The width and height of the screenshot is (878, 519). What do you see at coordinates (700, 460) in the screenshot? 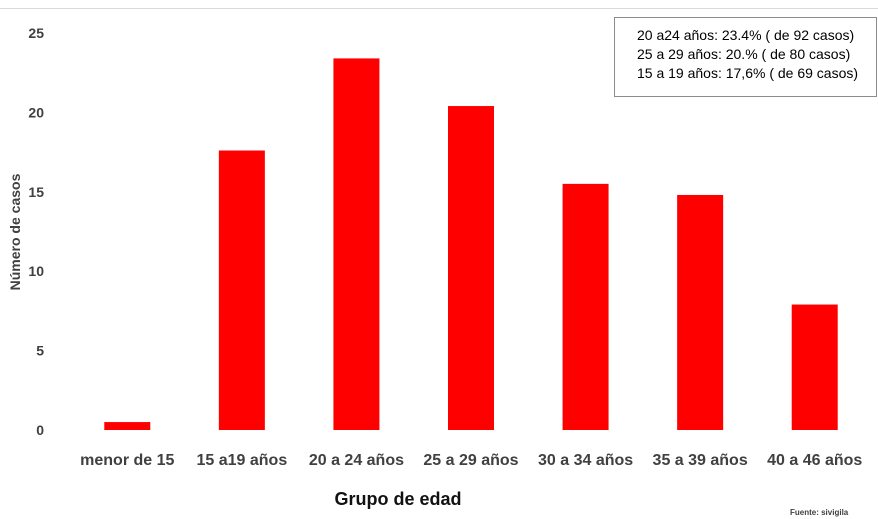
I see `x-category-label: 35 a 39 años` at bounding box center [700, 460].